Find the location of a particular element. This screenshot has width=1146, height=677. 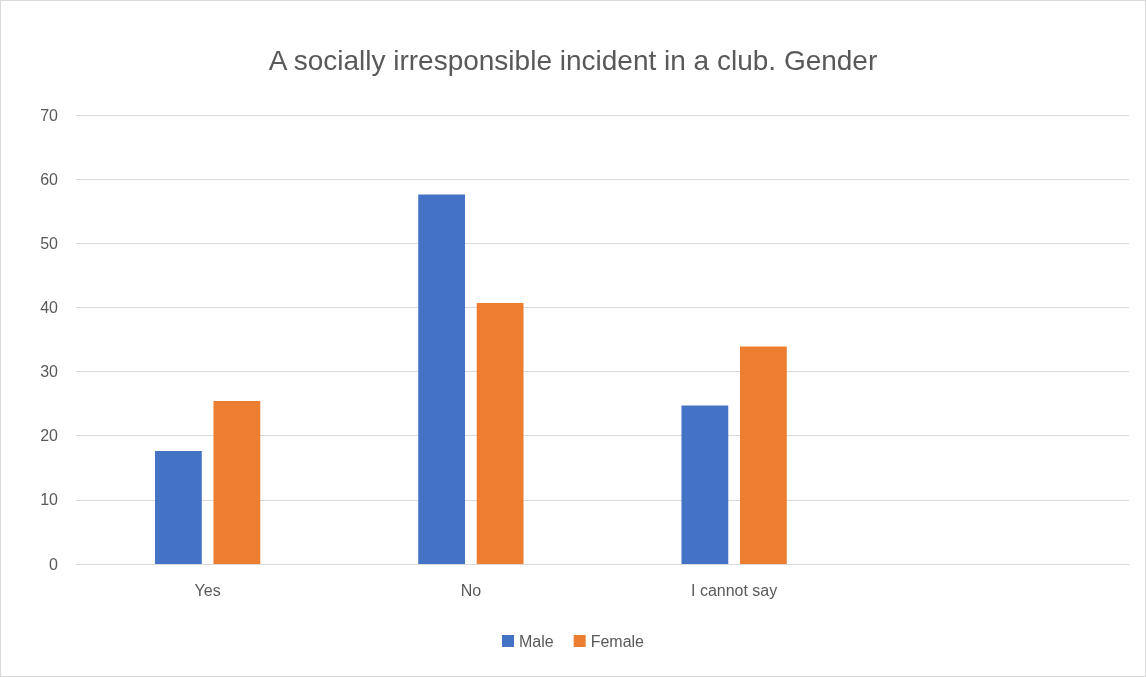

y-tick-label: 50 is located at coordinates (49, 243).